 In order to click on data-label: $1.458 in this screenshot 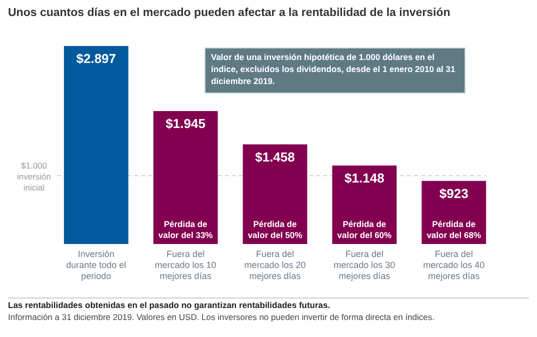, I will do `click(275, 156)`.